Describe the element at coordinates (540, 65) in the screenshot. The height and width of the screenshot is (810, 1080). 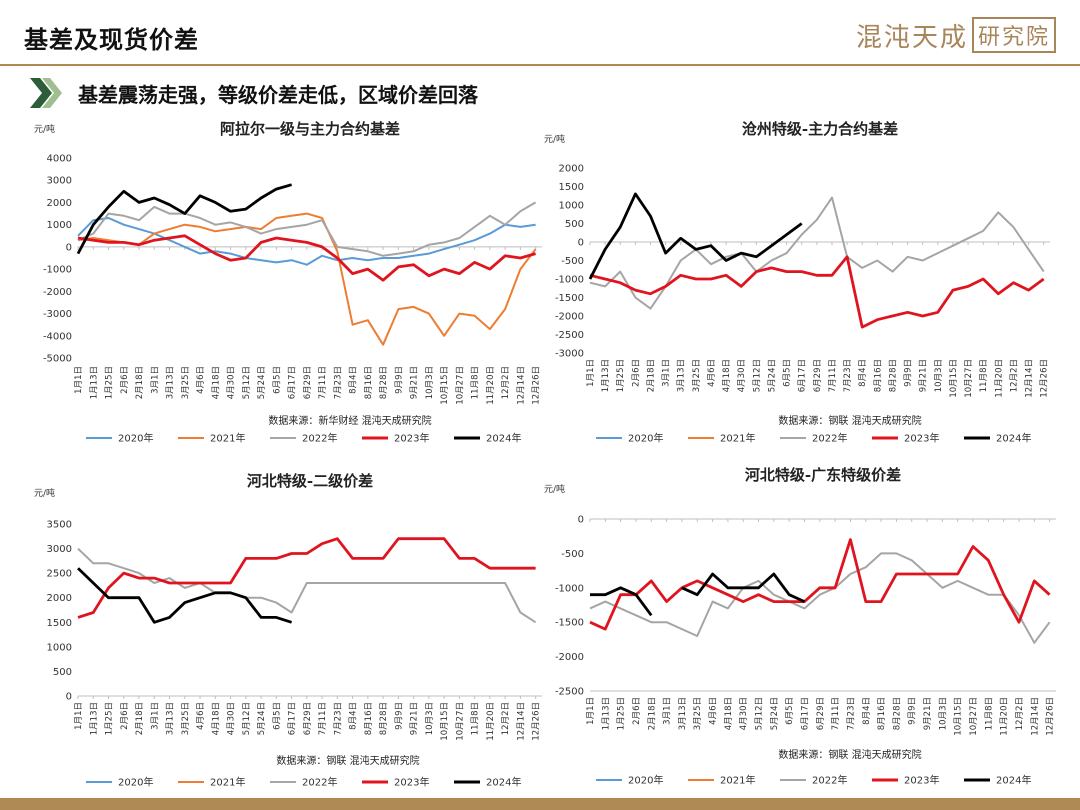
I see `header-rule` at that location.